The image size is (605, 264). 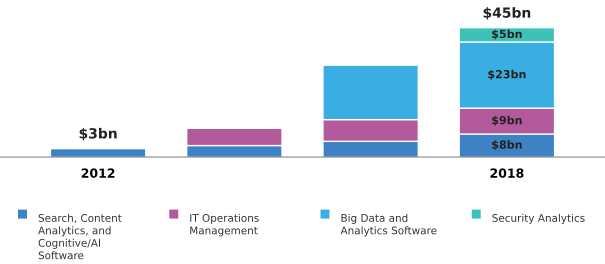 I want to click on legend-label: IT Operations Management, so click(x=224, y=225).